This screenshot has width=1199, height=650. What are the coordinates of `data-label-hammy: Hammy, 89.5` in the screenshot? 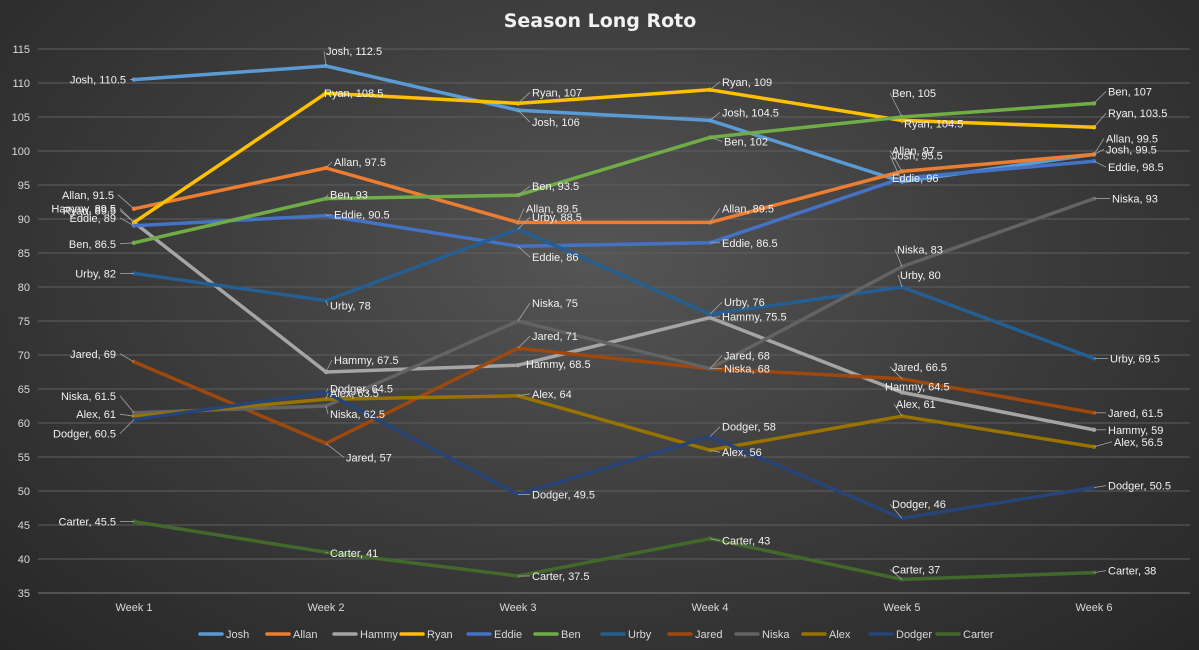 It's located at (83, 209).